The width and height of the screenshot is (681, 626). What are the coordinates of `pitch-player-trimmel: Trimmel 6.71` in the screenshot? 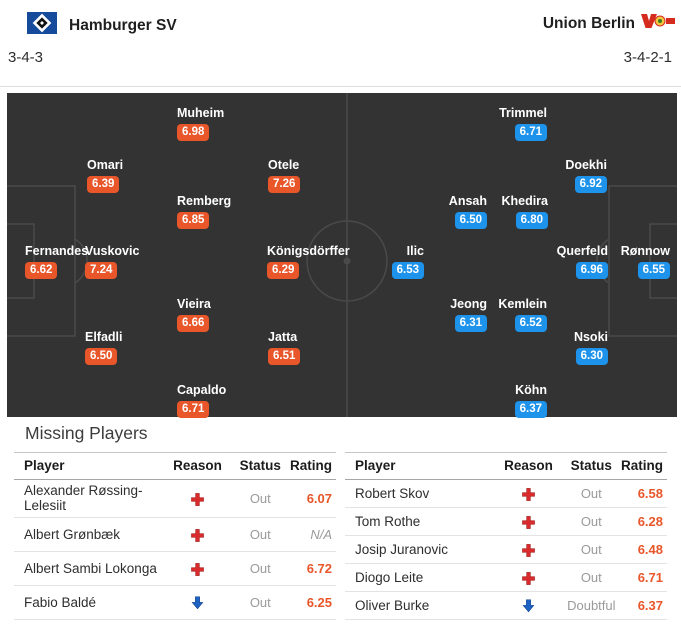 It's located at (523, 124).